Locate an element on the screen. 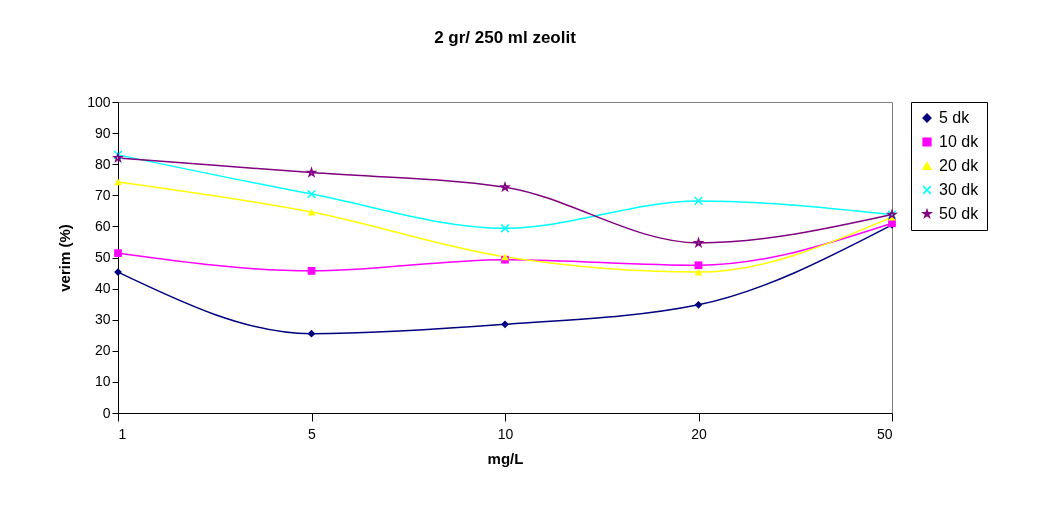  y-tick-label: 30 is located at coordinates (102, 319).